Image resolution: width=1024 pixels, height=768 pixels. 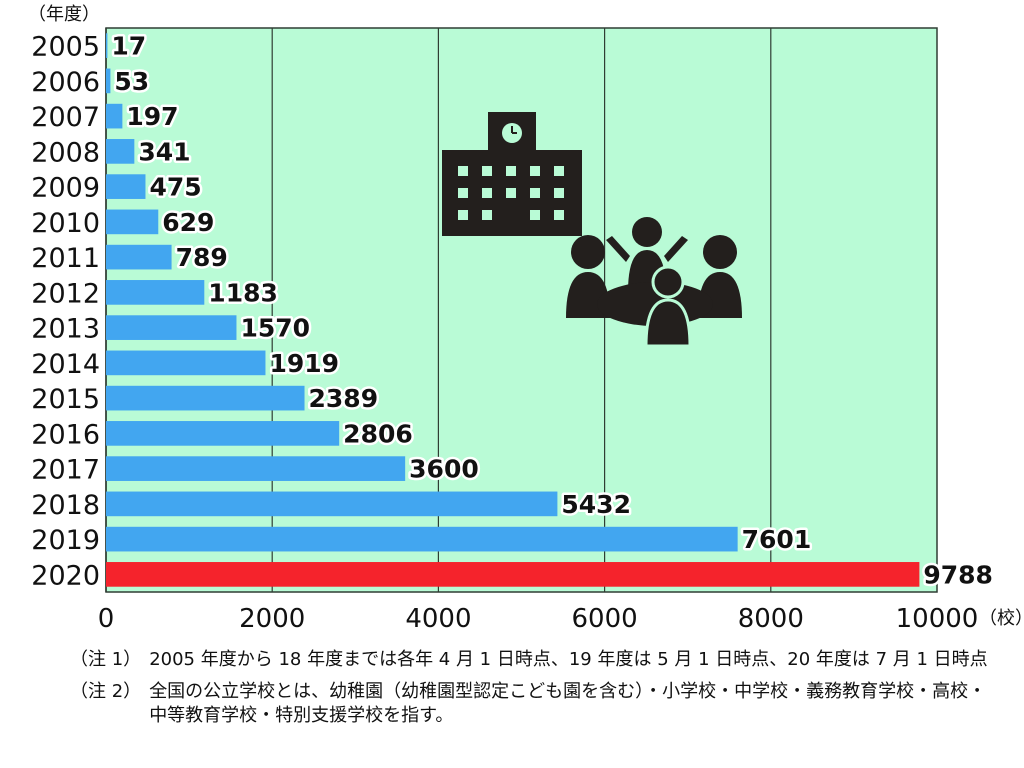 I want to click on bar-2020, so click(x=513, y=574).